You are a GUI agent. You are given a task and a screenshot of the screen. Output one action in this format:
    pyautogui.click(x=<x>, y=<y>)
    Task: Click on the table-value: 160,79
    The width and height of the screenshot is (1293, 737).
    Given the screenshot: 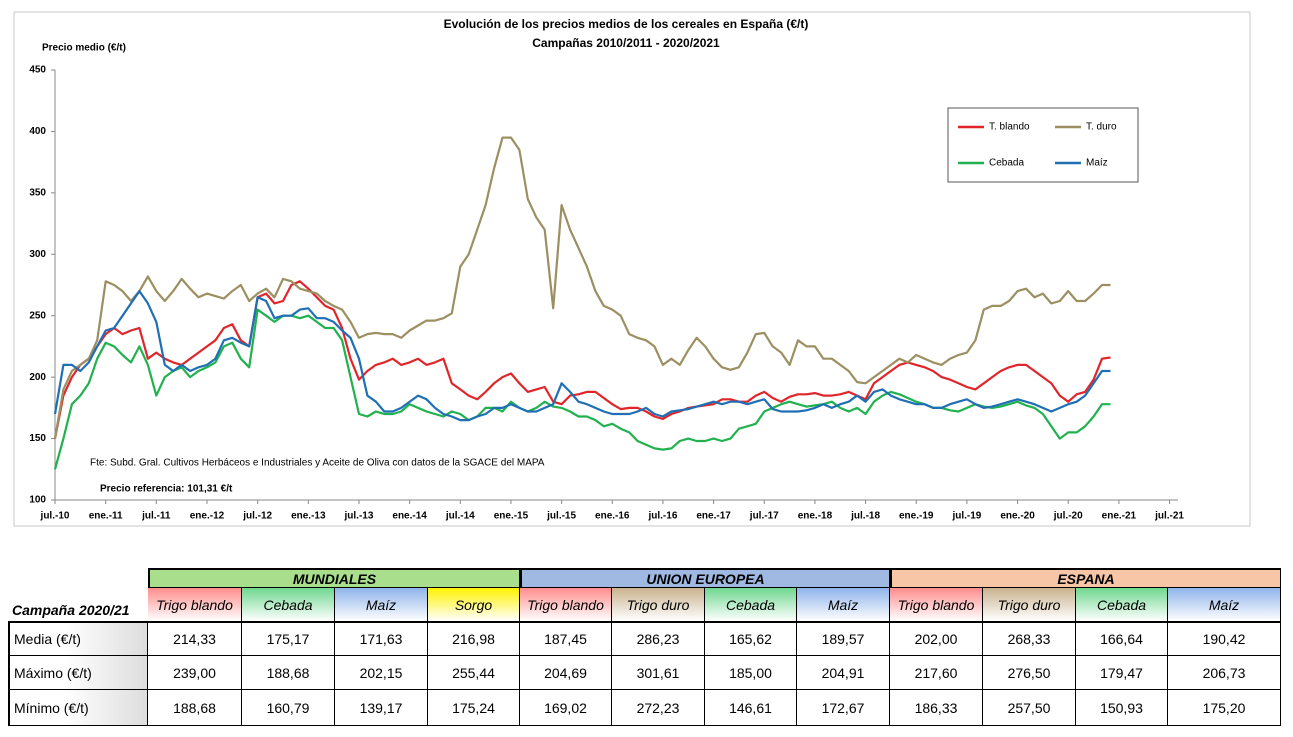 What is the action you would take?
    pyautogui.click(x=288, y=708)
    